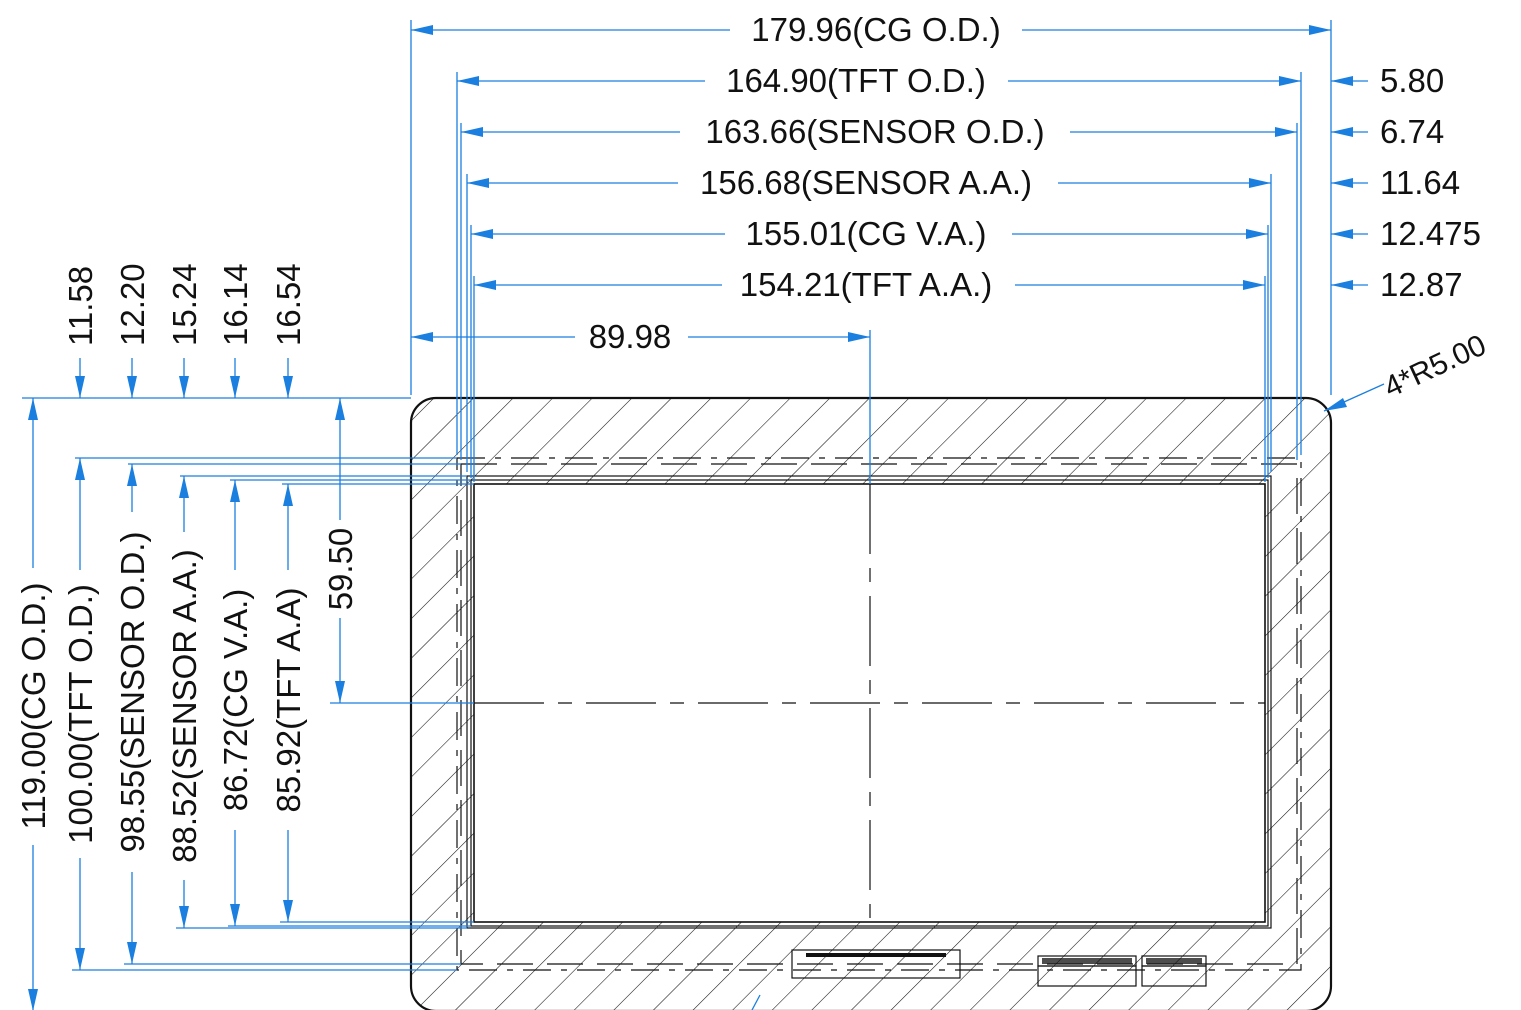 Image resolution: width=1521 pixels, height=1010 pixels. I want to click on corner-radius-callout: 4*R5.00, so click(1407, 370).